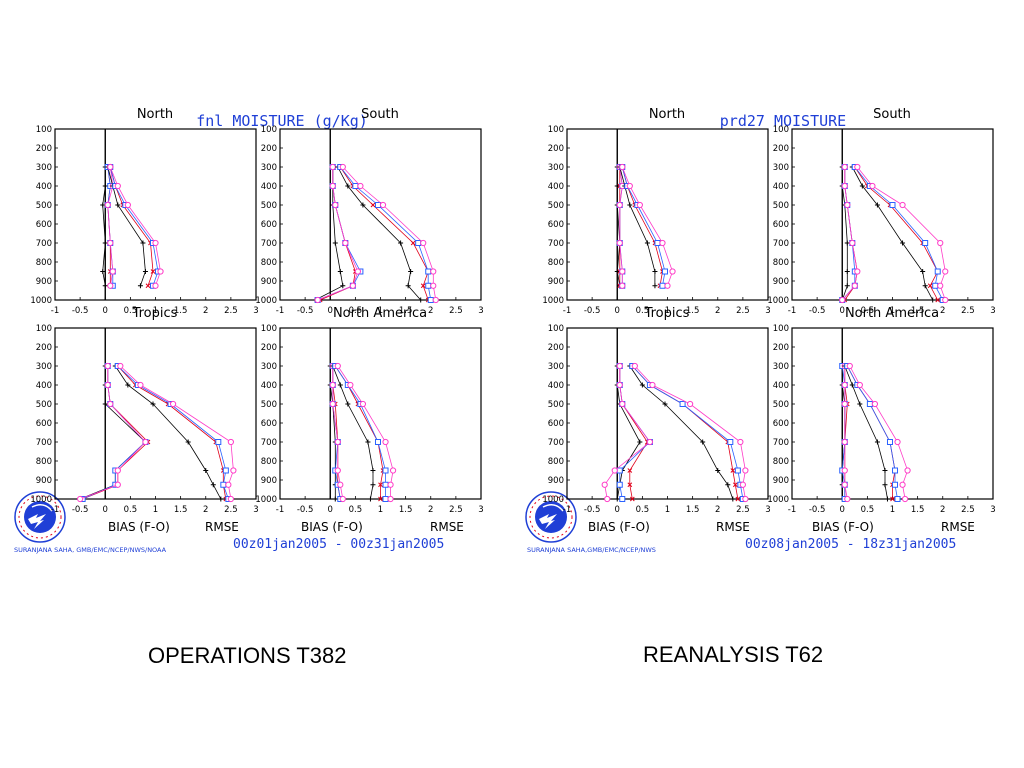 The width and height of the screenshot is (1024, 768). I want to click on y-tick-label: 100, so click(269, 130).